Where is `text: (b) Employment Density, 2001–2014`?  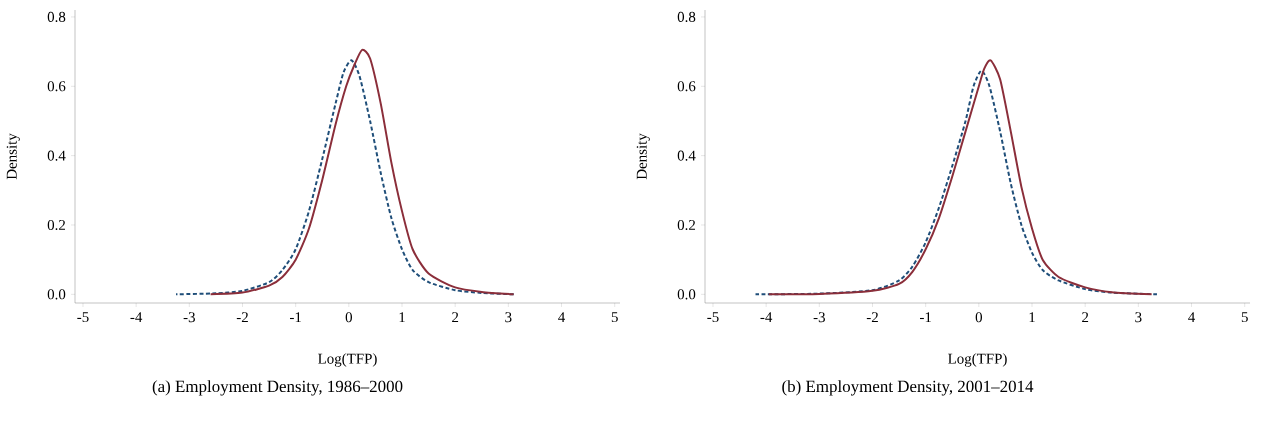
text: (b) Employment Density, 2001–2014 is located at coordinates (908, 388).